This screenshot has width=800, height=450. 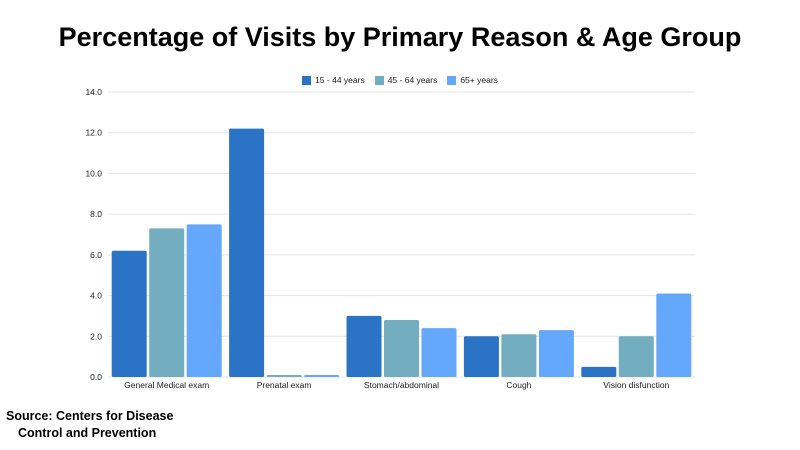 What do you see at coordinates (340, 80) in the screenshot?
I see `legend-label-15-44: 15 - 44 years` at bounding box center [340, 80].